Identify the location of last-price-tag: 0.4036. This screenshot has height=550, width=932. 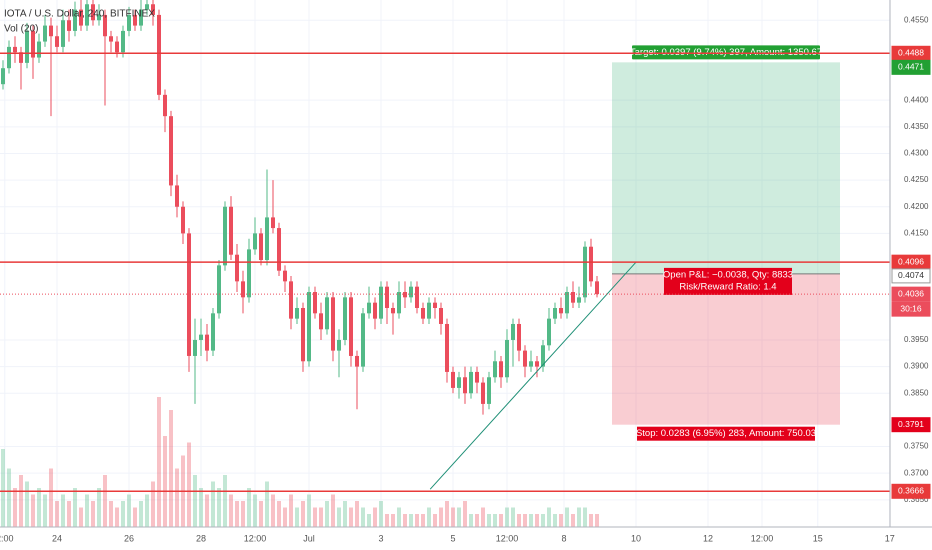
(911, 293).